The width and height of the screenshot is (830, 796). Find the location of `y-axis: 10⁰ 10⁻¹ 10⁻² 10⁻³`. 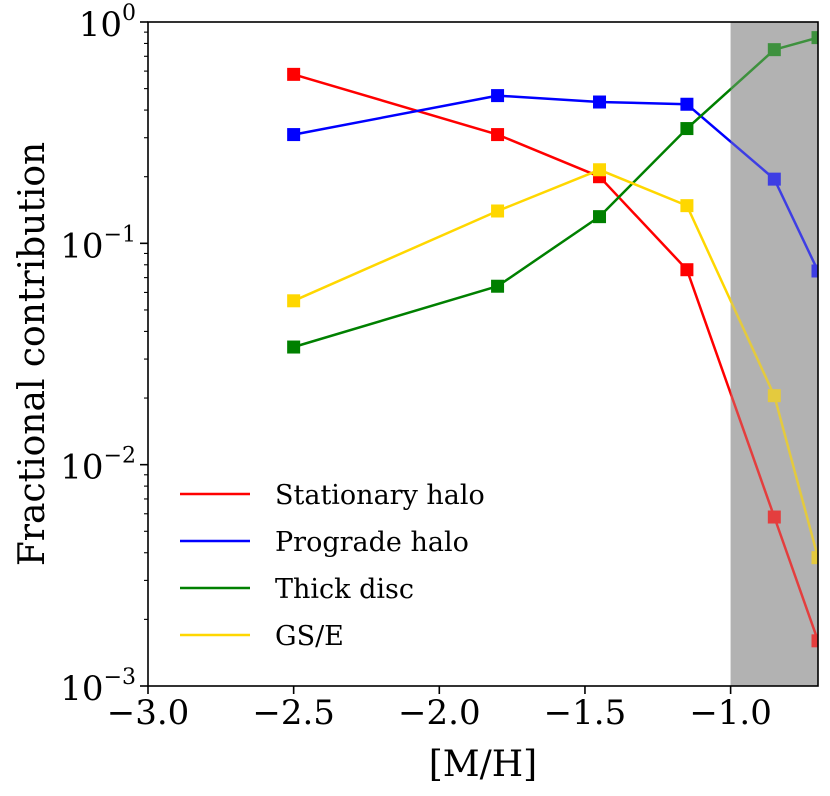

y-axis: 10⁰ 10⁻¹ 10⁻² 10⁻³ is located at coordinates (104, 355).